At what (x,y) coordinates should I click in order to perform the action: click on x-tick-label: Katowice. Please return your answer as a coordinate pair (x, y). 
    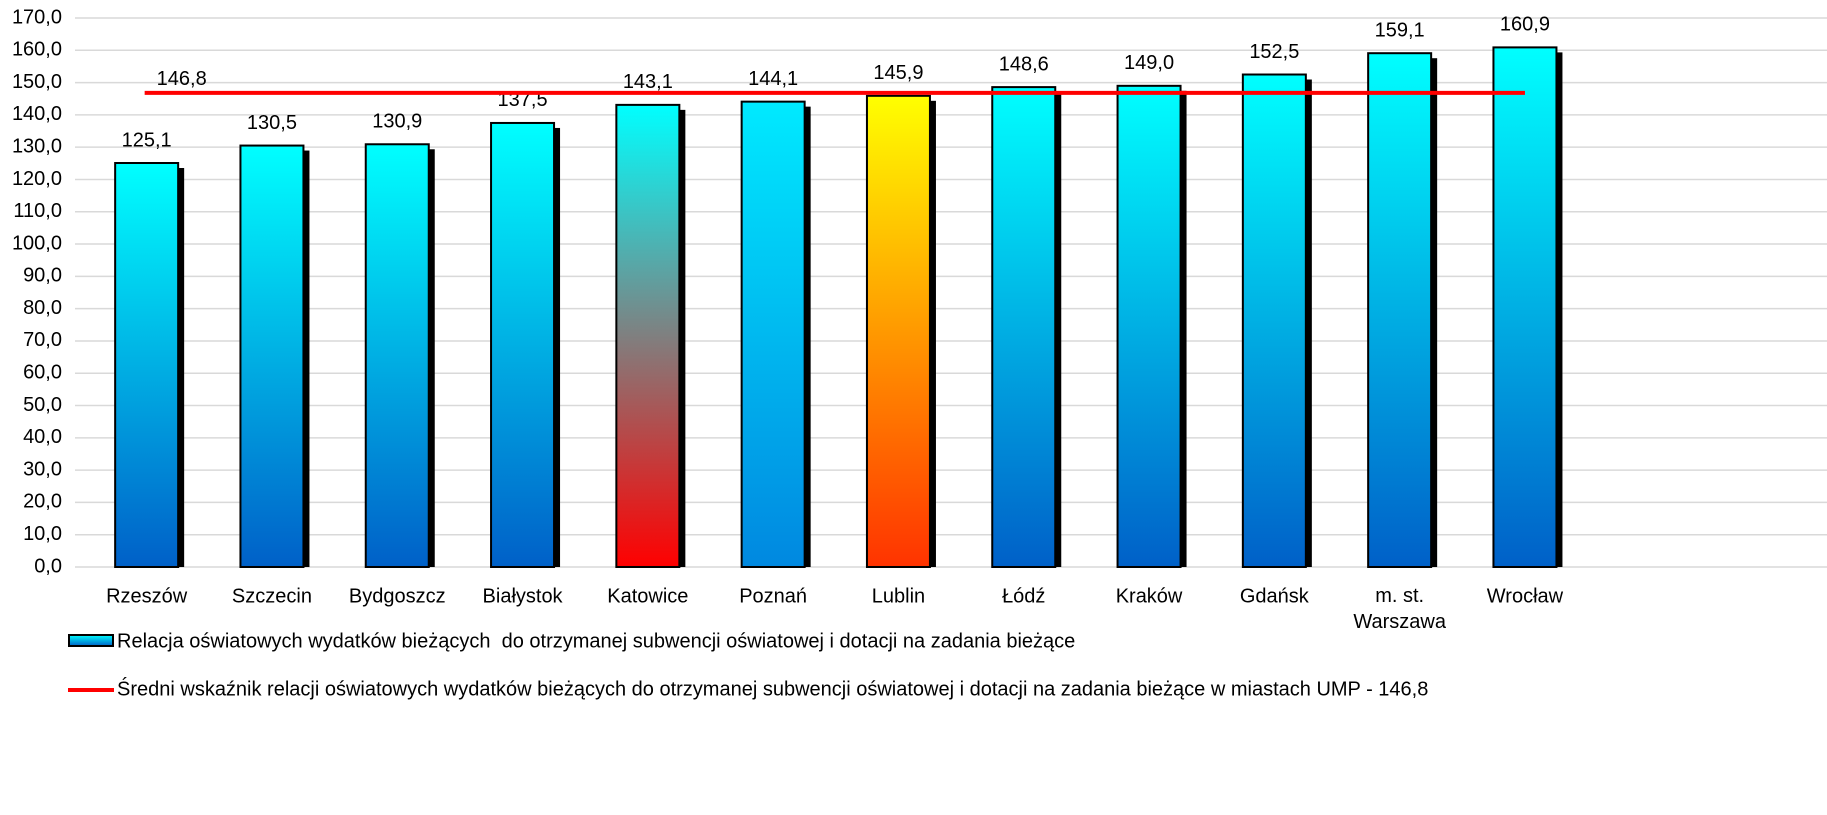
    Looking at the image, I should click on (647, 596).